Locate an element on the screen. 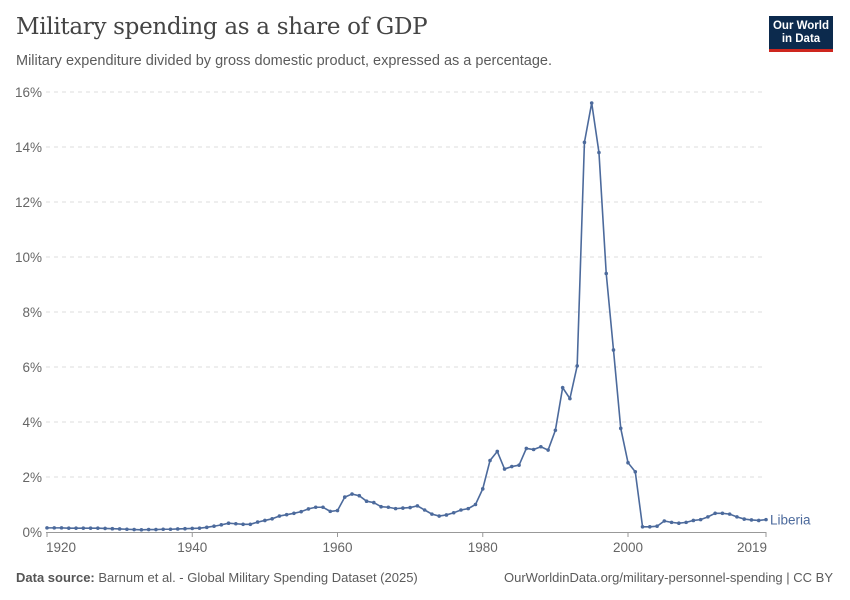 This screenshot has height=600, width=850. y-tick-label: 6% is located at coordinates (32, 367).